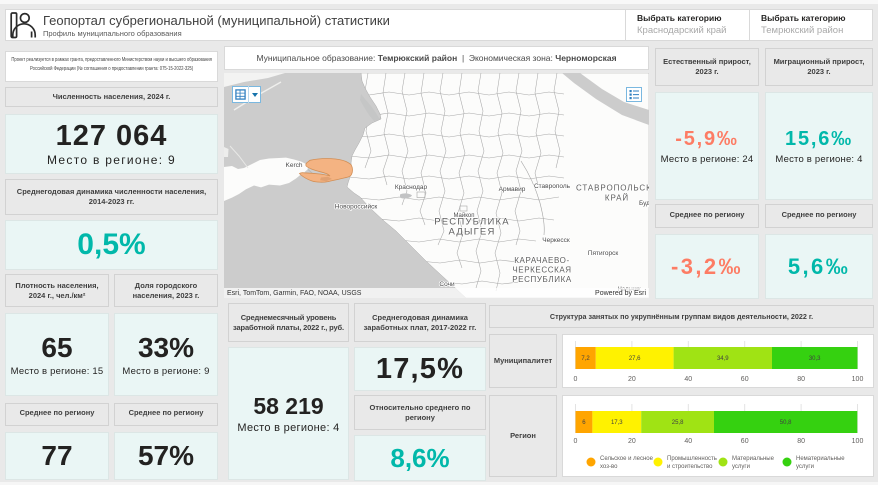 The height and width of the screenshot is (485, 878). Describe the element at coordinates (294, 293) in the screenshot. I see `svg-text:Esri, TomTom, Garmin, FAO, NOA: Esri, TomTom, Garmin, FAO, NOAA, USGS` at that location.